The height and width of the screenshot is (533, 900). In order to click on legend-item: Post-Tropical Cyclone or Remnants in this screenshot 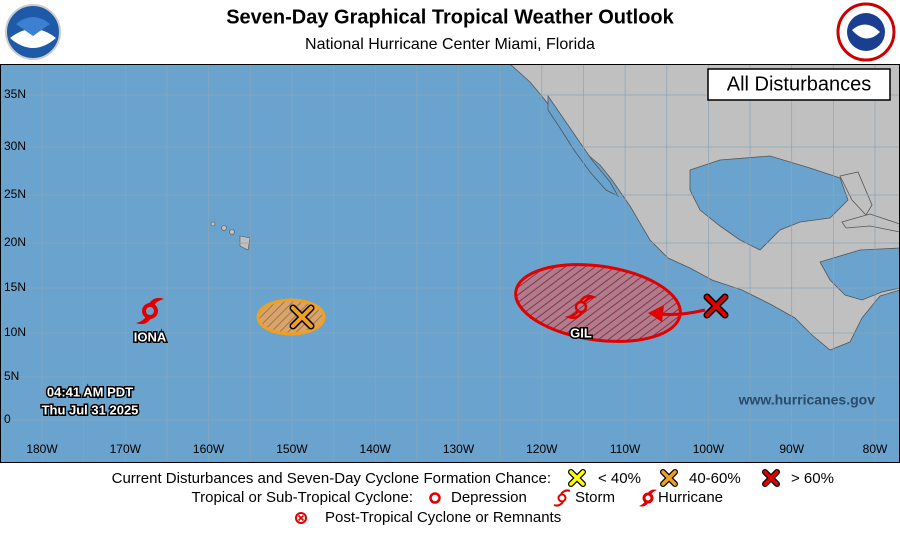, I will do `click(443, 517)`.